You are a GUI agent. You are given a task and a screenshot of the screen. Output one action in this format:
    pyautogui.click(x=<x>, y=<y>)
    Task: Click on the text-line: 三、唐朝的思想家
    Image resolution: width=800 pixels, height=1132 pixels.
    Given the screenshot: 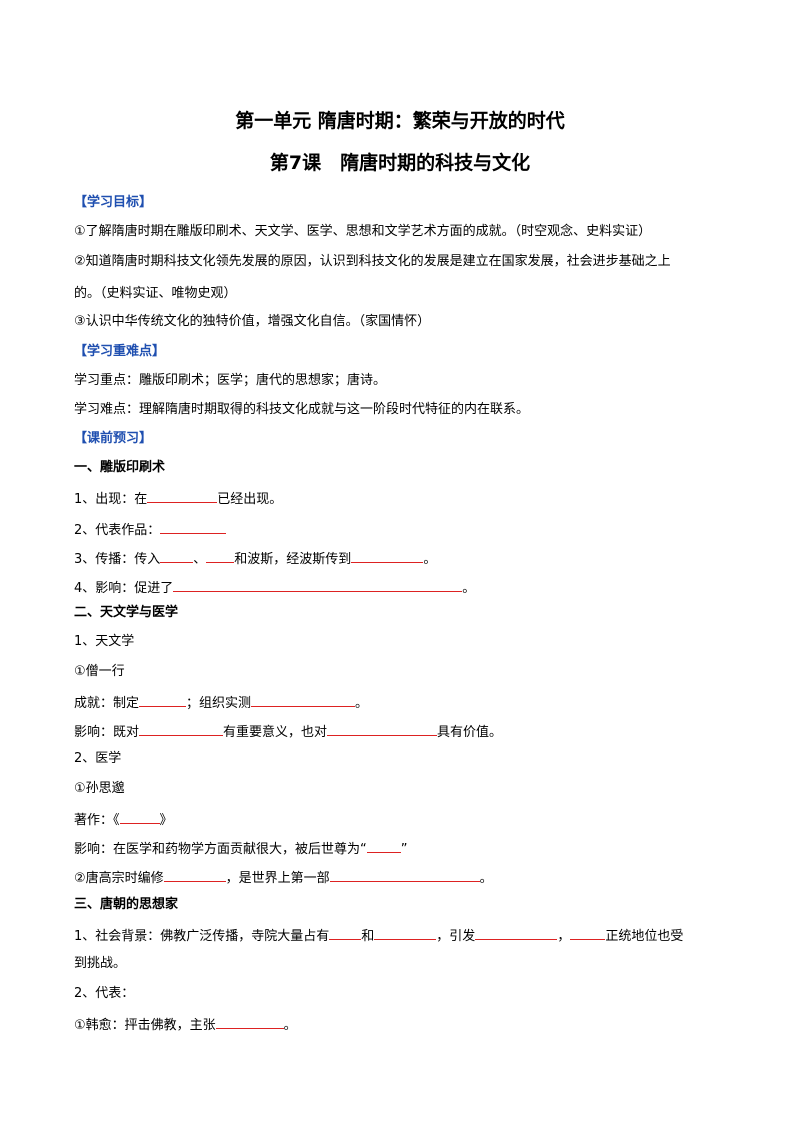 What is the action you would take?
    pyautogui.click(x=126, y=905)
    